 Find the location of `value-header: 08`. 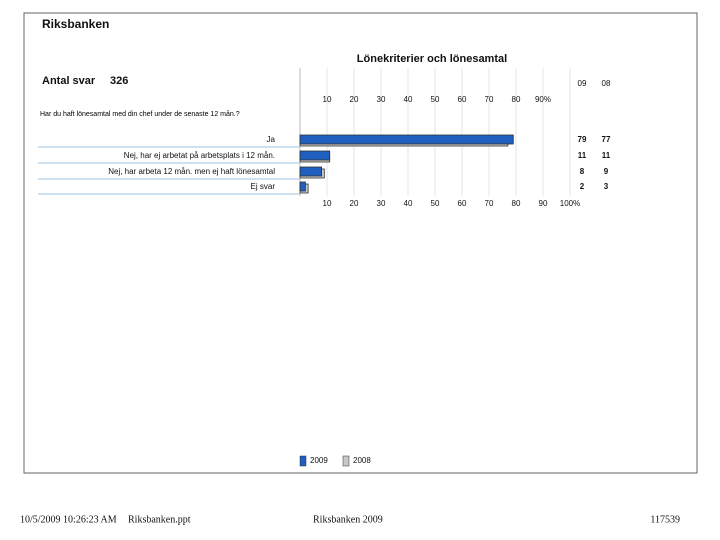

value-header: 08 is located at coordinates (606, 83).